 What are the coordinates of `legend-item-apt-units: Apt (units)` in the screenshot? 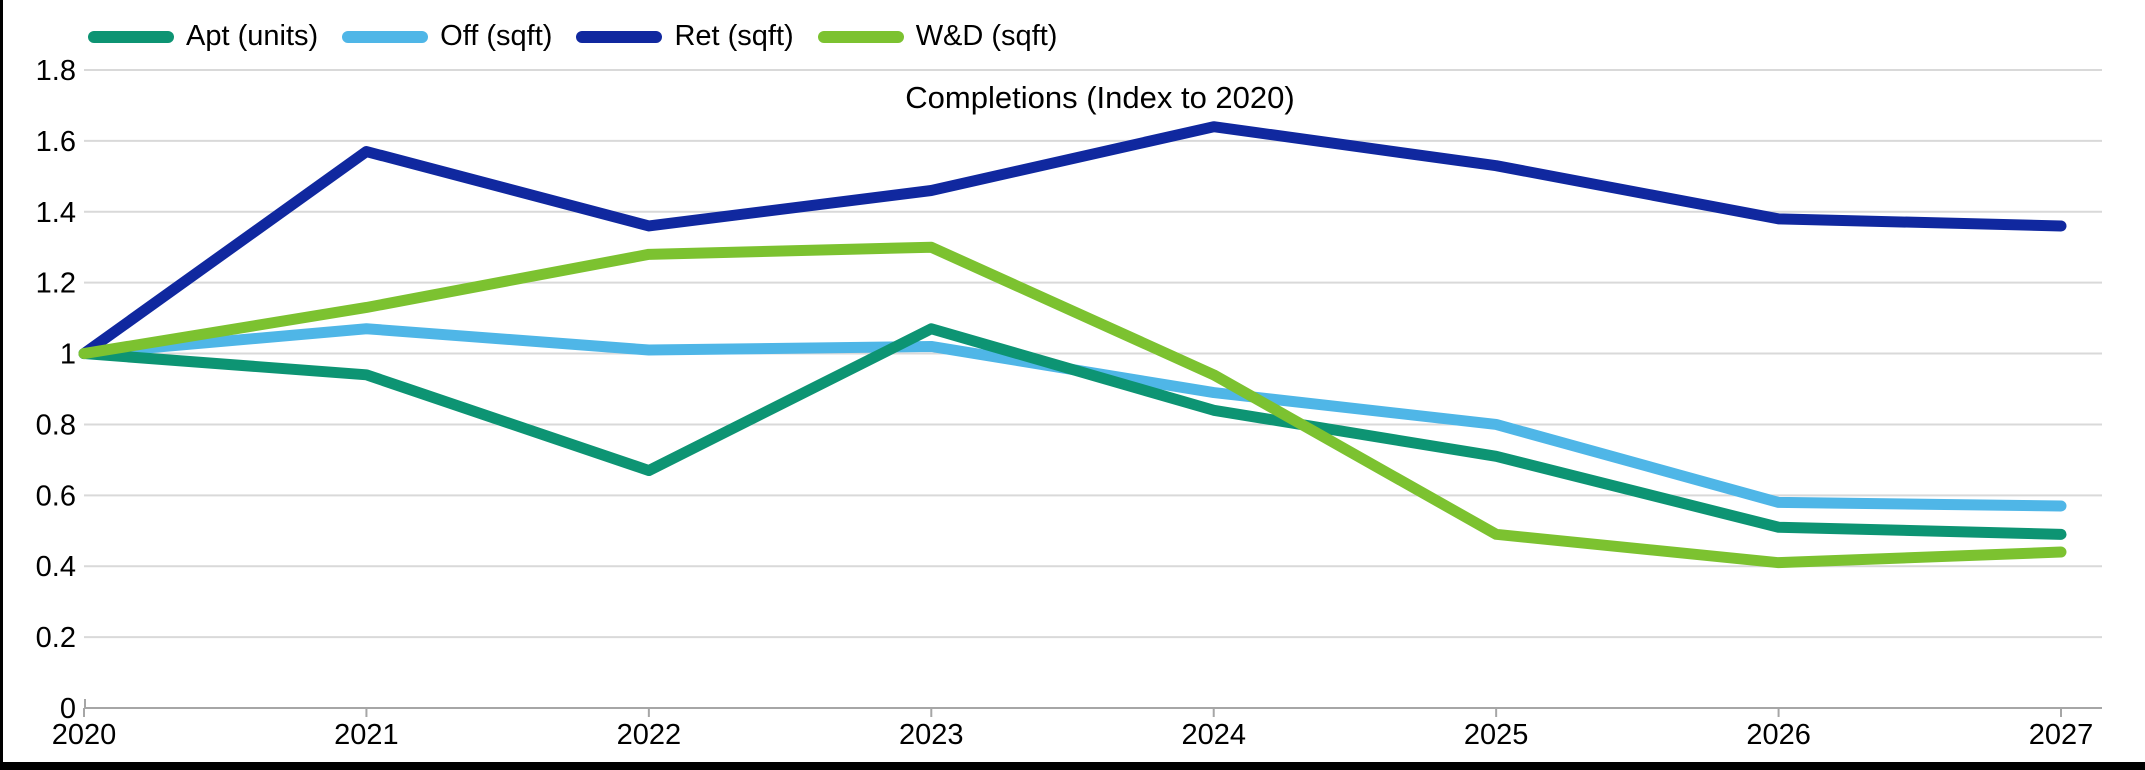 It's located at (203, 36).